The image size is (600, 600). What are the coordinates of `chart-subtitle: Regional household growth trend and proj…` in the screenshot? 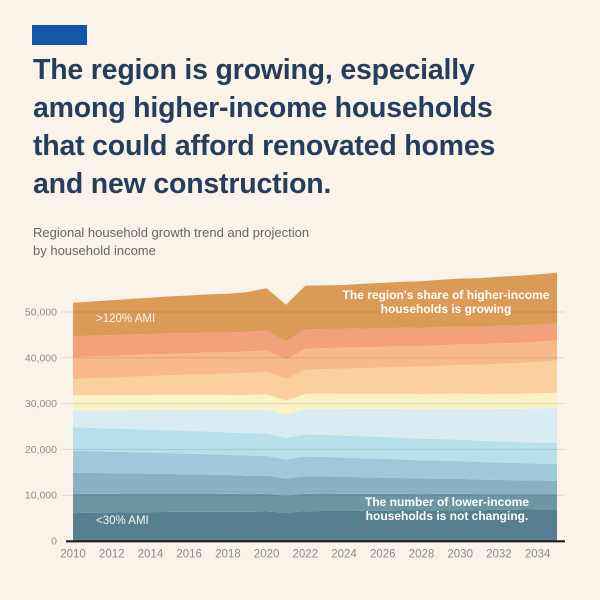 It's located at (171, 242).